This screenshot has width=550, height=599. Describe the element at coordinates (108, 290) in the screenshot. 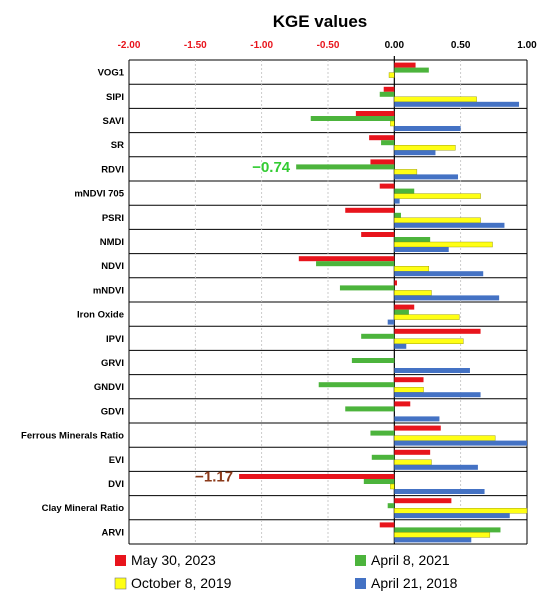

I see `category-label: mNDVI` at that location.